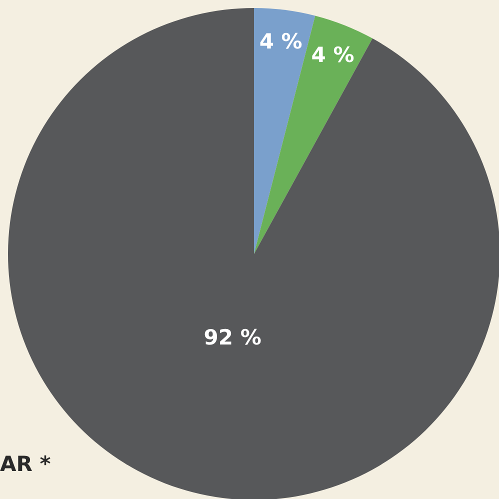 Image resolution: width=499 pixels, height=499 pixels. What do you see at coordinates (25, 464) in the screenshot?
I see `text: AR *` at bounding box center [25, 464].